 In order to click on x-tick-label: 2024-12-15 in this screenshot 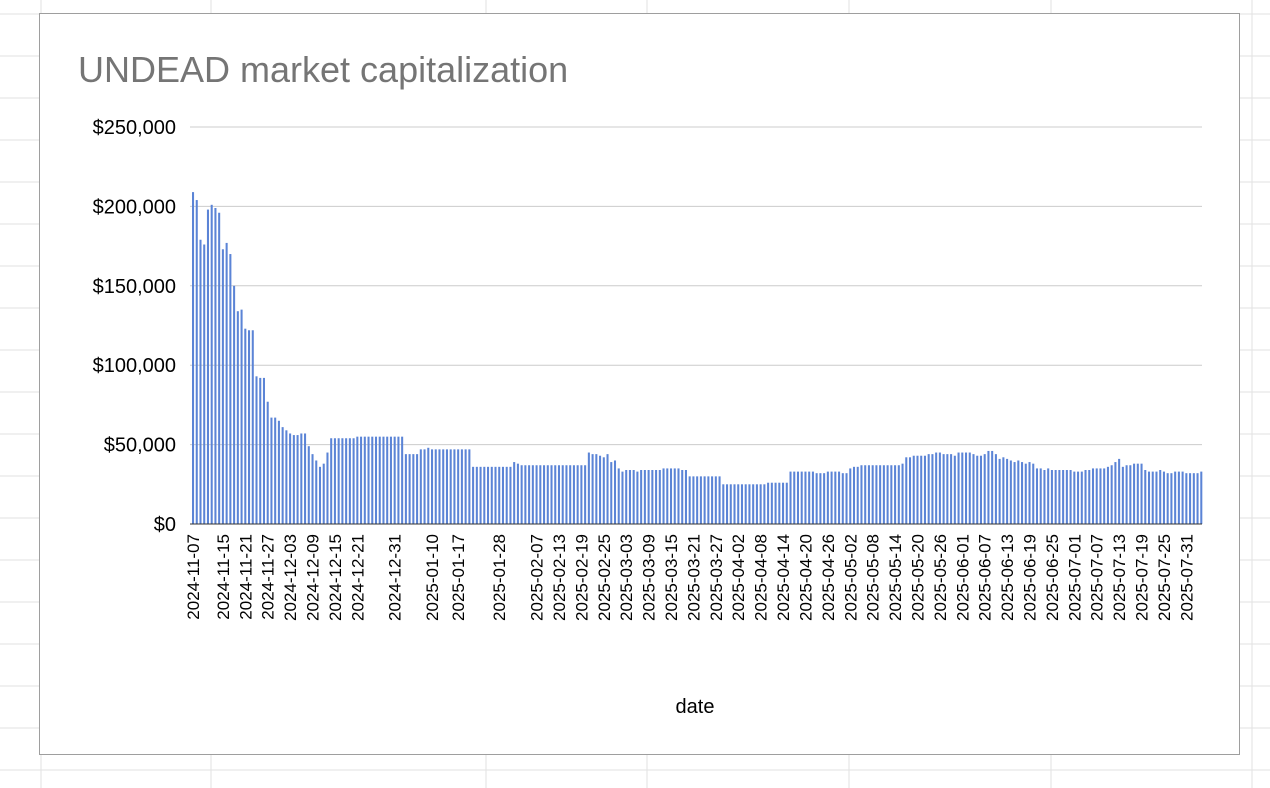, I will do `click(335, 577)`.